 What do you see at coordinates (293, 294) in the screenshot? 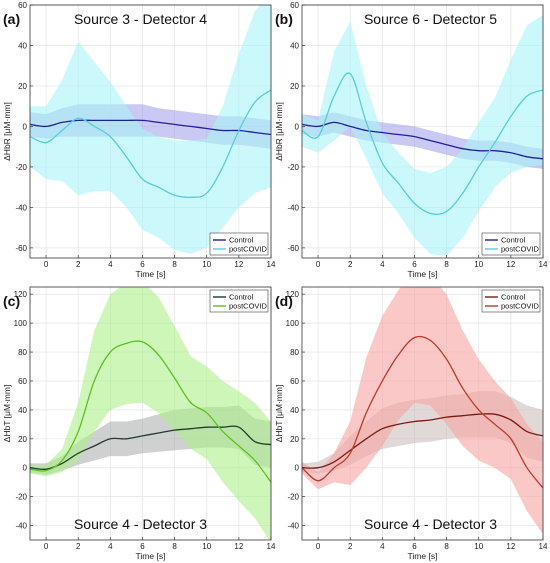
I see `y-tick-label: 120` at bounding box center [293, 294].